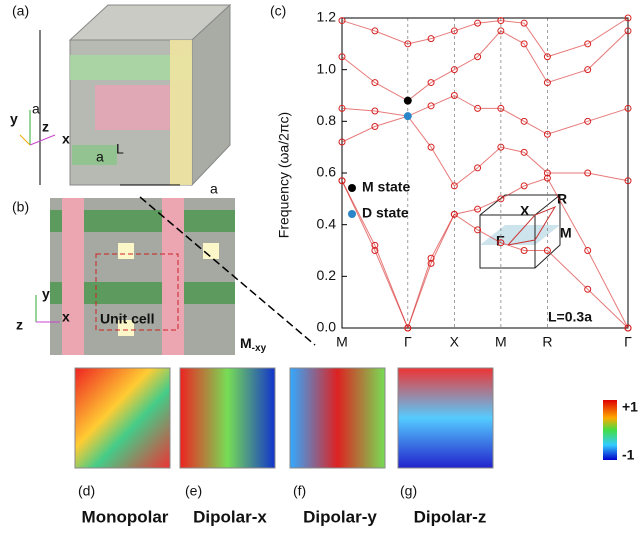  Describe the element at coordinates (450, 516) in the screenshot. I see `mode-name: Dipolar-z` at that location.